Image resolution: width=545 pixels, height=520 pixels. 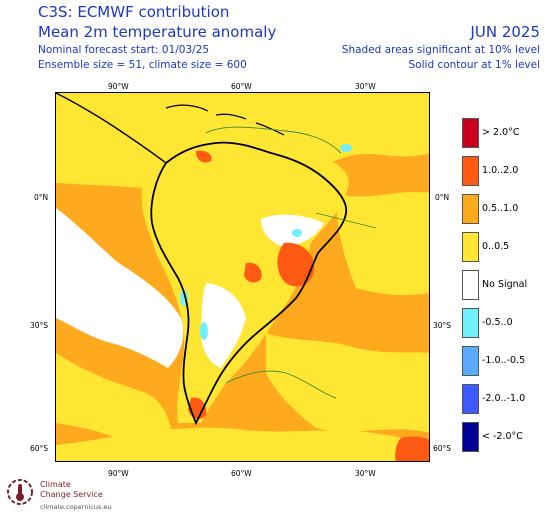 I want to click on lon-label-bottom-90w: 90°W, so click(x=118, y=473).